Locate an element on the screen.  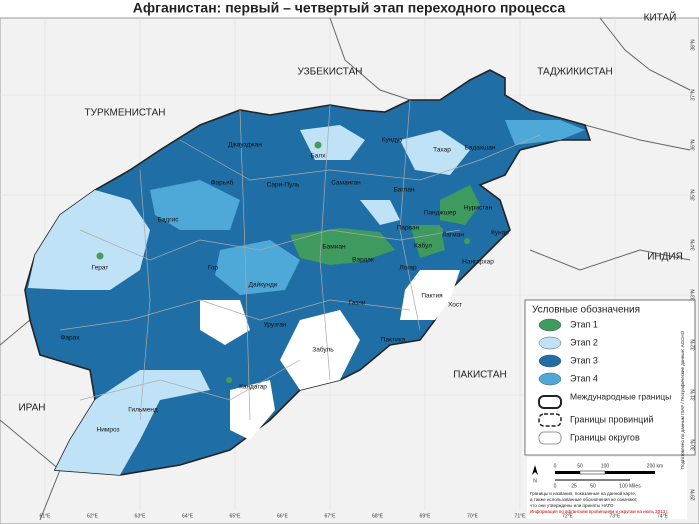
longitude-label: 66°E is located at coordinates (283, 516).